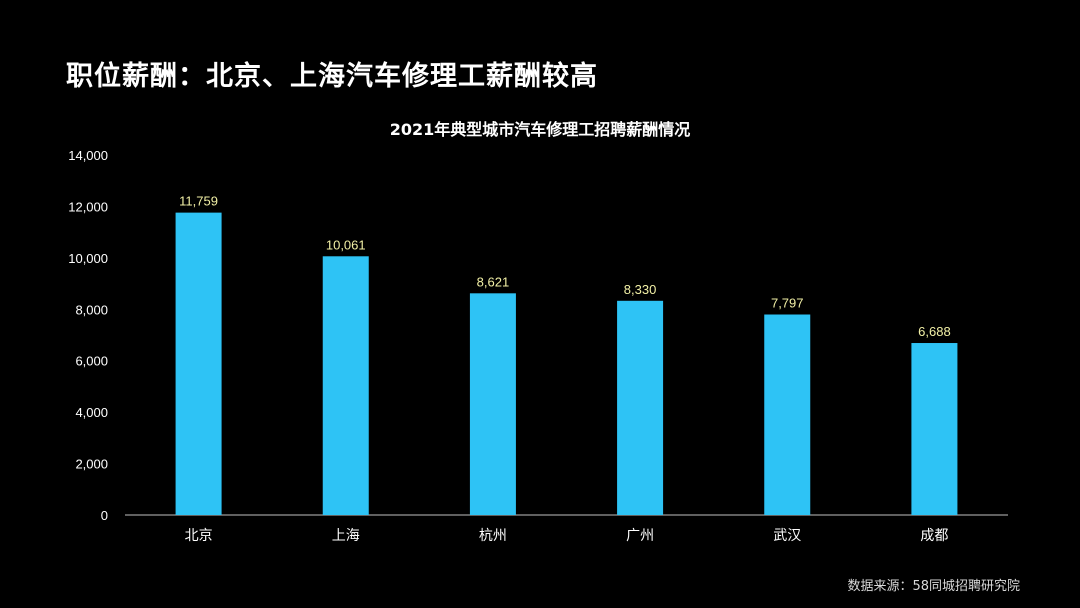 The image size is (1080, 608). I want to click on y-tick-label: 12,000, so click(88, 206).